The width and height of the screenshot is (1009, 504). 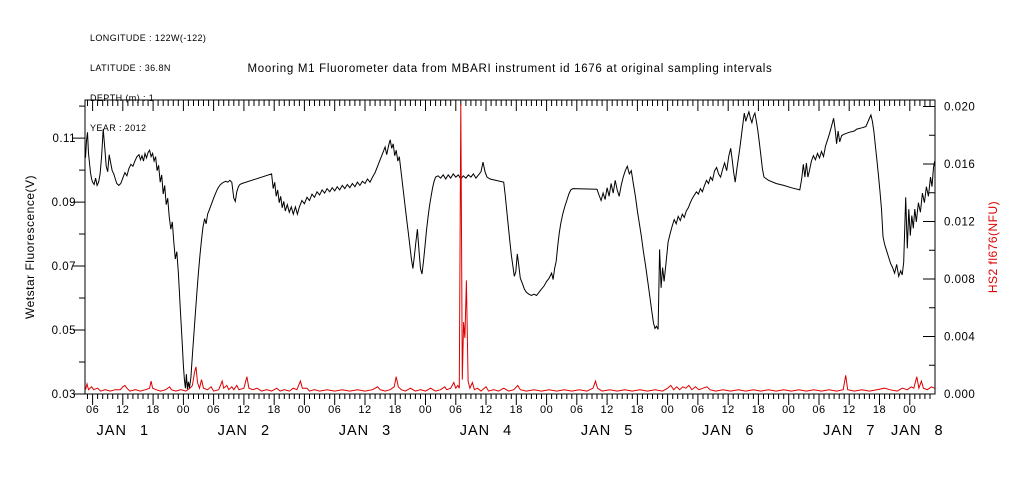 I want to click on right-tick-label: 0.012, so click(x=959, y=223).